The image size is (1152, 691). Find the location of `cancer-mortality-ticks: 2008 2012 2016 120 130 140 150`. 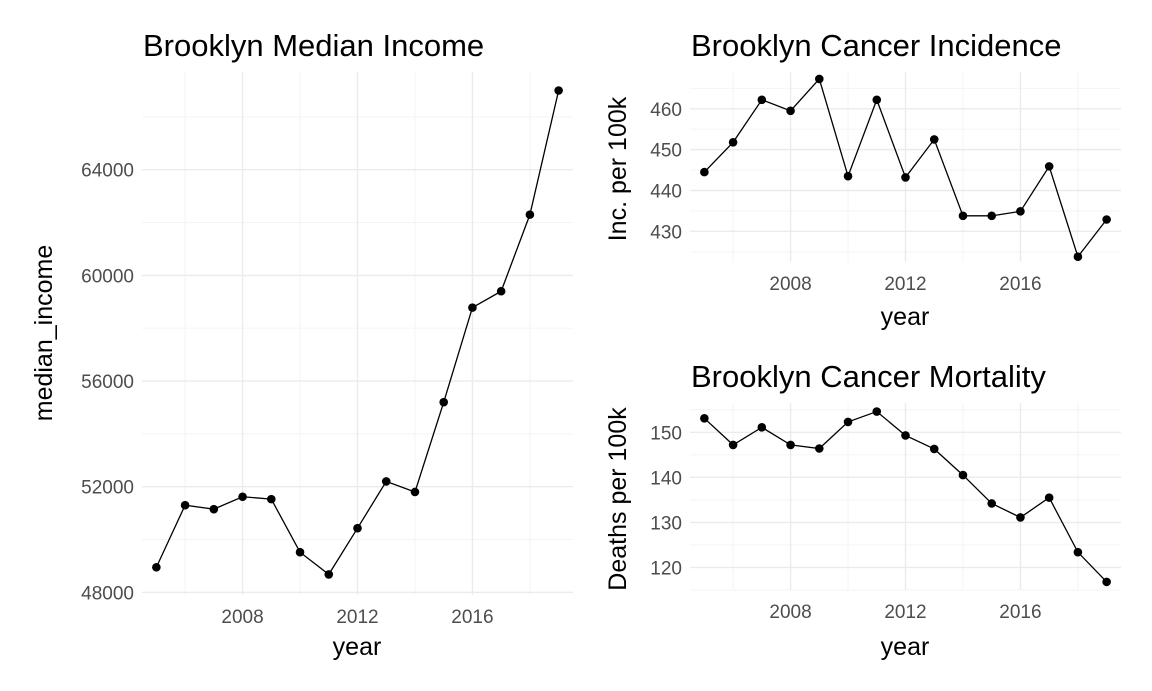

cancer-mortality-ticks: 2008 2012 2016 120 130 140 150 is located at coordinates (845, 523).